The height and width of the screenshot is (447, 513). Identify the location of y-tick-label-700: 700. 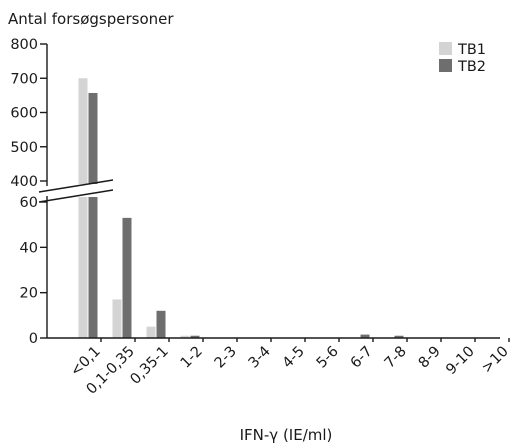
(24, 79).